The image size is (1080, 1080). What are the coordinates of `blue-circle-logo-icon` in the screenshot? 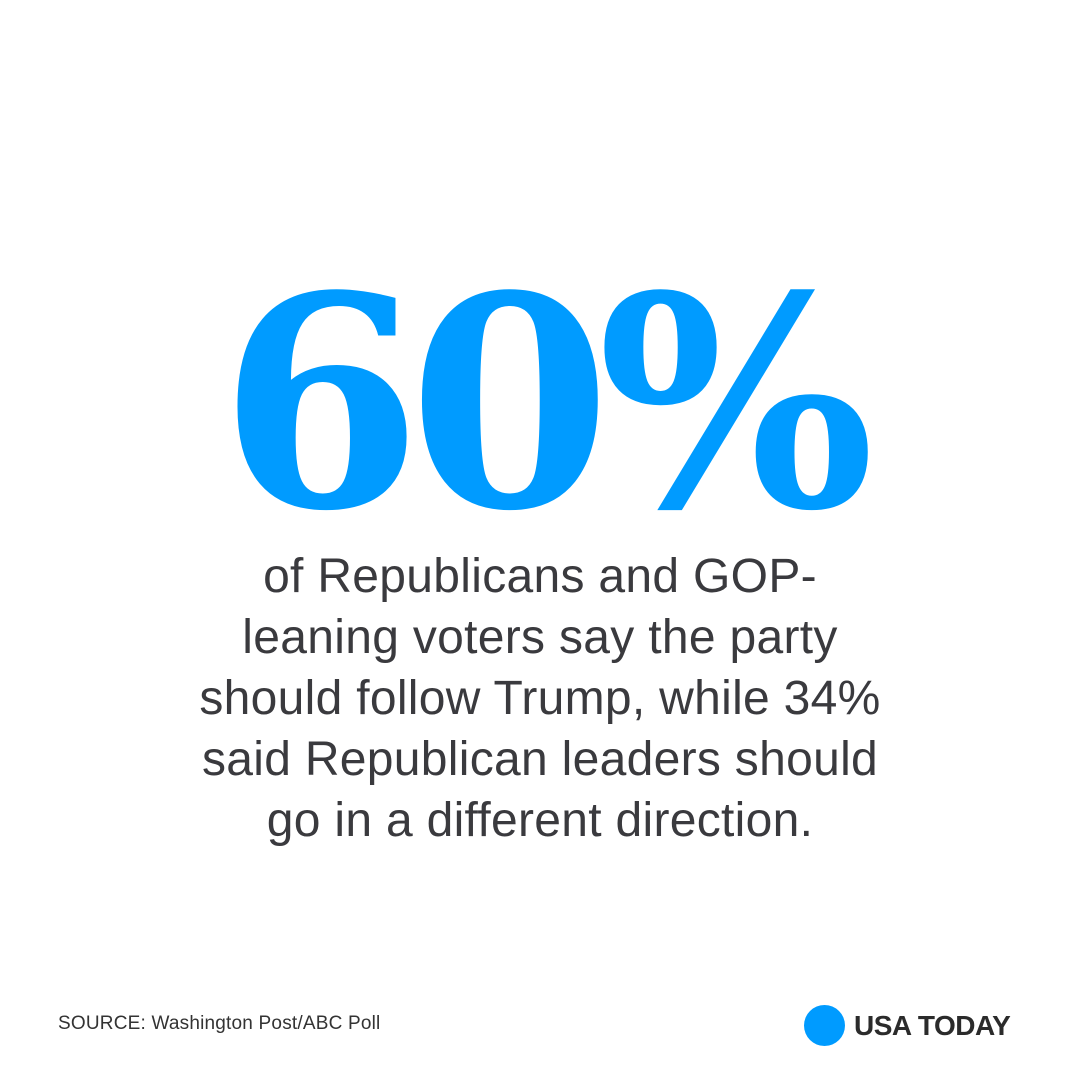 It's located at (824, 1025).